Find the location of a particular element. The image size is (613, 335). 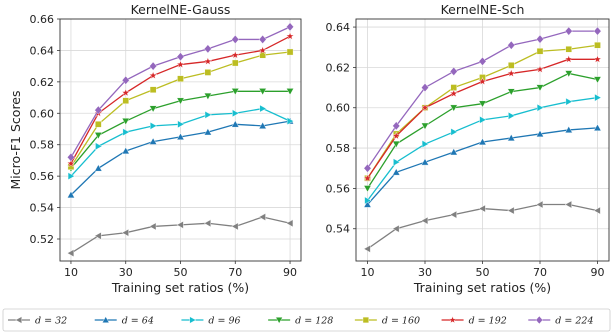

legend-item-d-128: d = 128 is located at coordinates (300, 321).